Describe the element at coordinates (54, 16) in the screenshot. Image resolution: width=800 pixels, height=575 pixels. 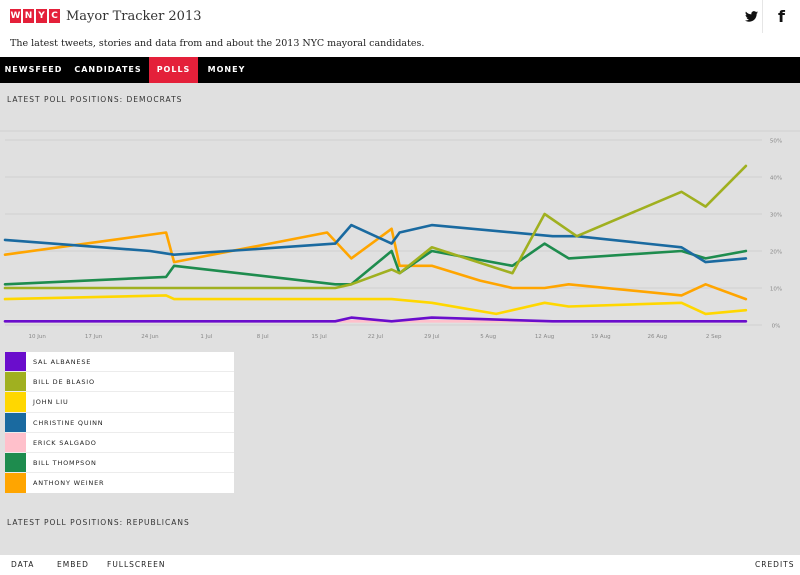
I see `logo-letter: C` at that location.